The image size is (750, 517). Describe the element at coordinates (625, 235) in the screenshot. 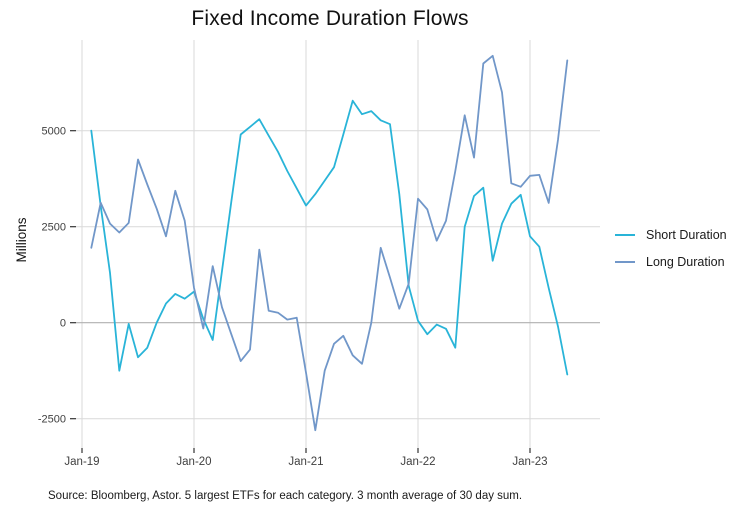

I see `short-duration-line-swatch` at that location.